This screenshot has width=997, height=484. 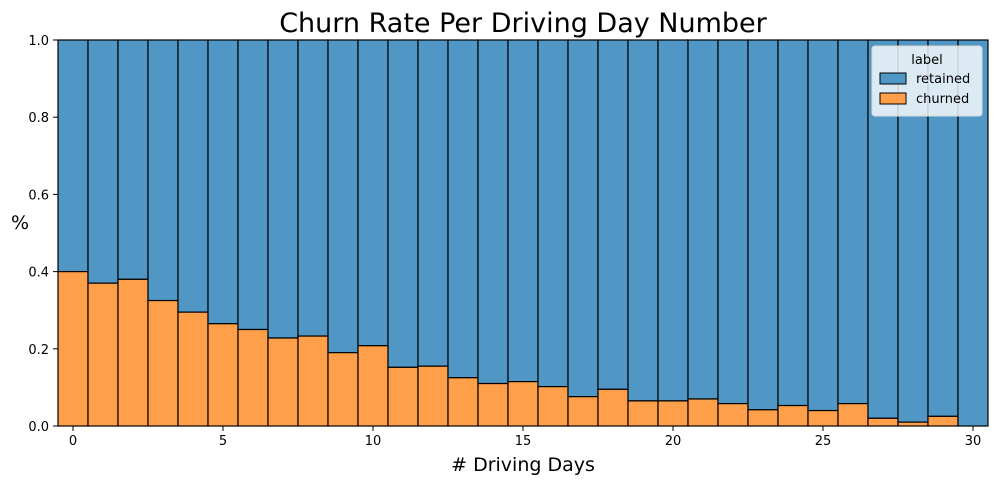 I want to click on x-axis: 0 5 10 15 20 25 30, so click(x=525, y=437).